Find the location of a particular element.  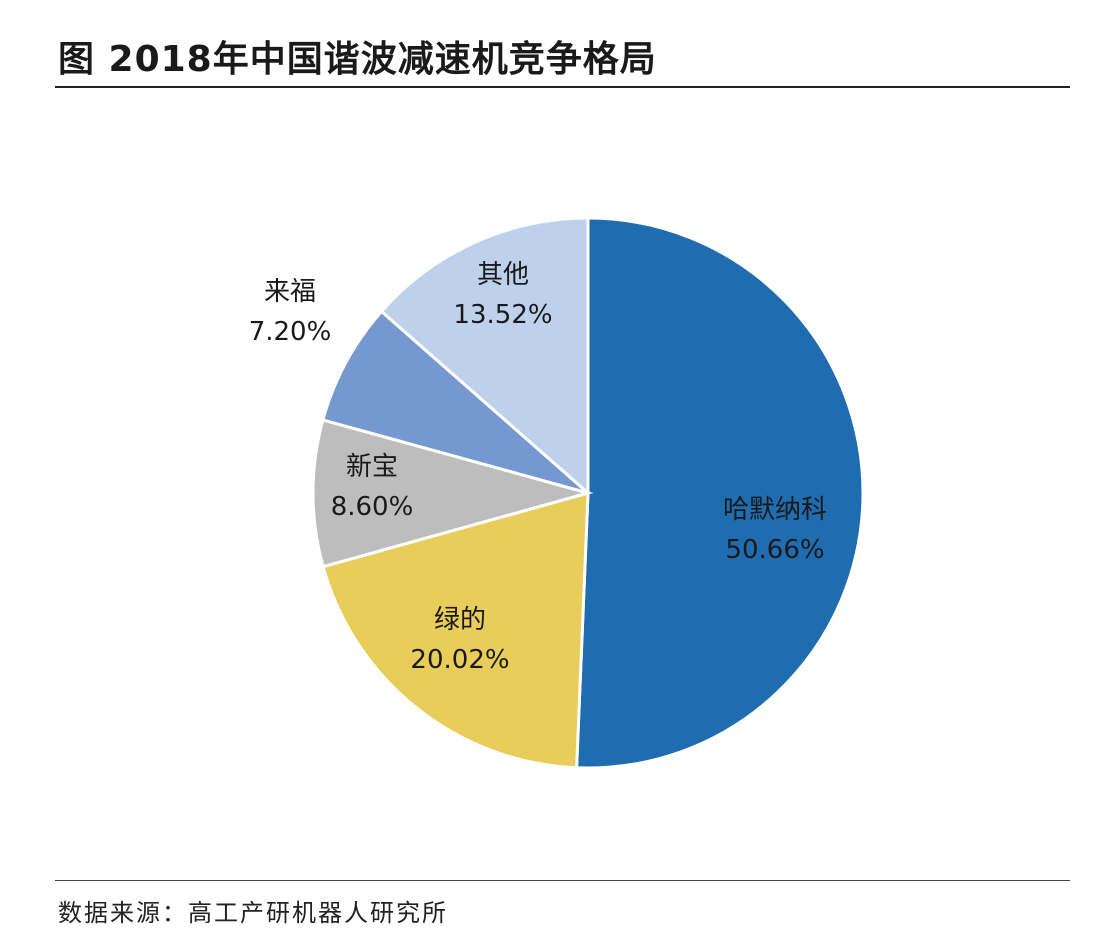

slice-lvde is located at coordinates (455, 630).